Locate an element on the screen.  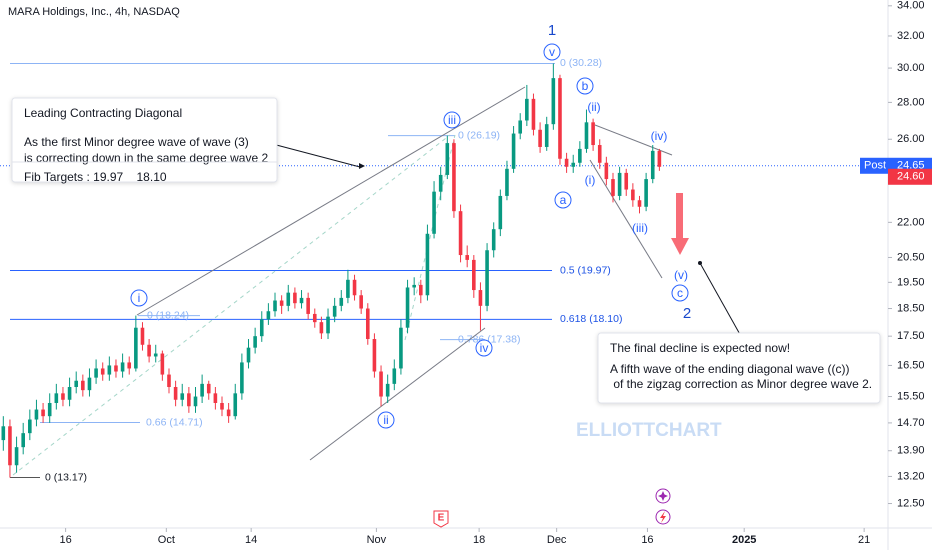
watermark: ELLIOTTCHART is located at coordinates (649, 430).